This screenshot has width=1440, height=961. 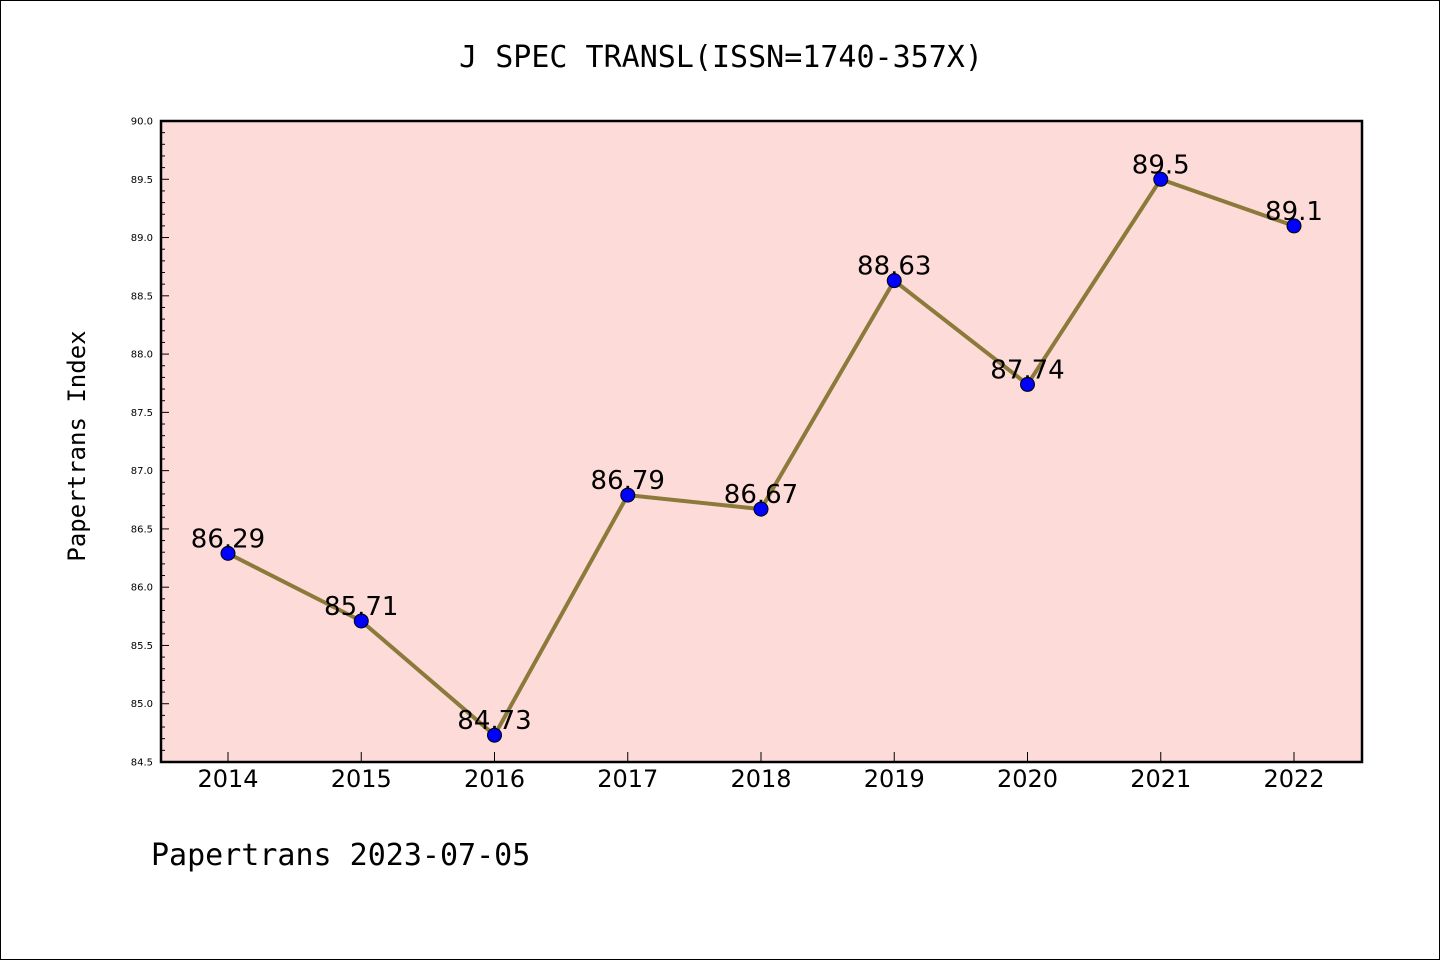 I want to click on data-label: 88.63, so click(x=894, y=267).